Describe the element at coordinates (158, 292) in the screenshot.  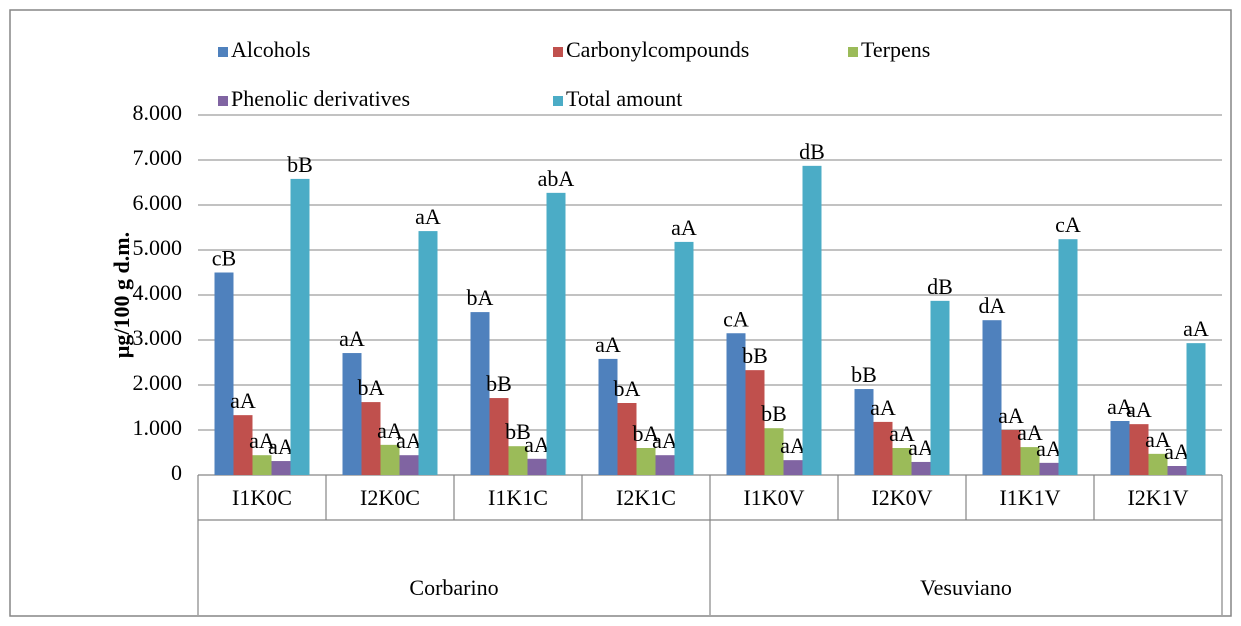
I see `y-tick-label: 4.000` at that location.